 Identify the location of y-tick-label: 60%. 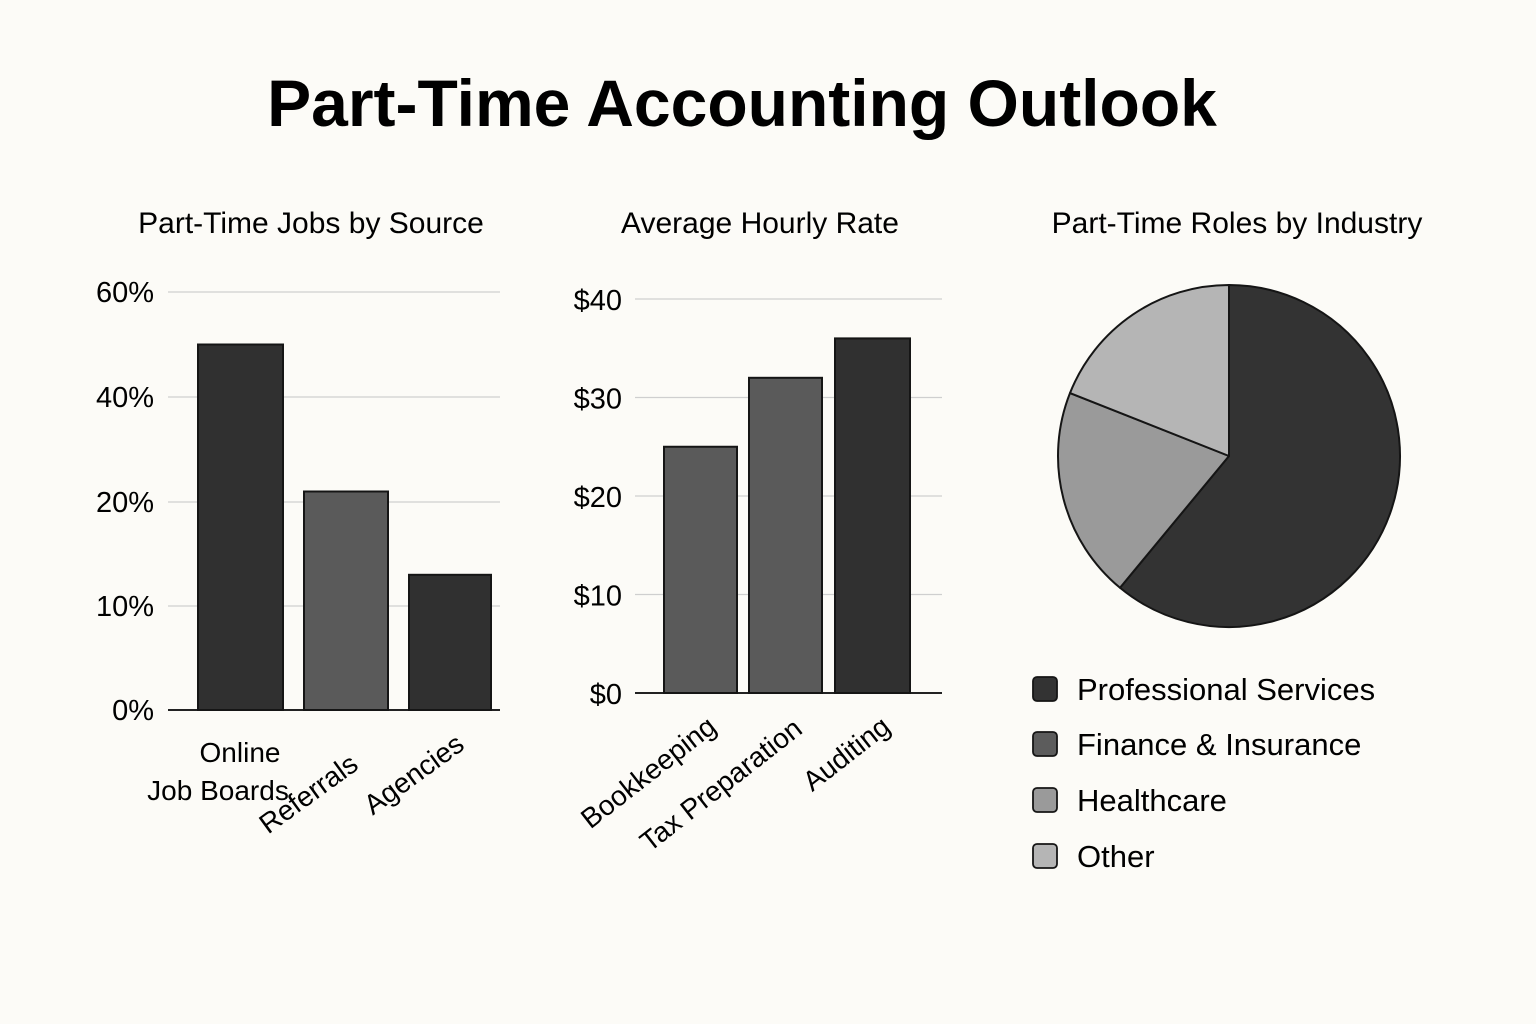
(125, 293).